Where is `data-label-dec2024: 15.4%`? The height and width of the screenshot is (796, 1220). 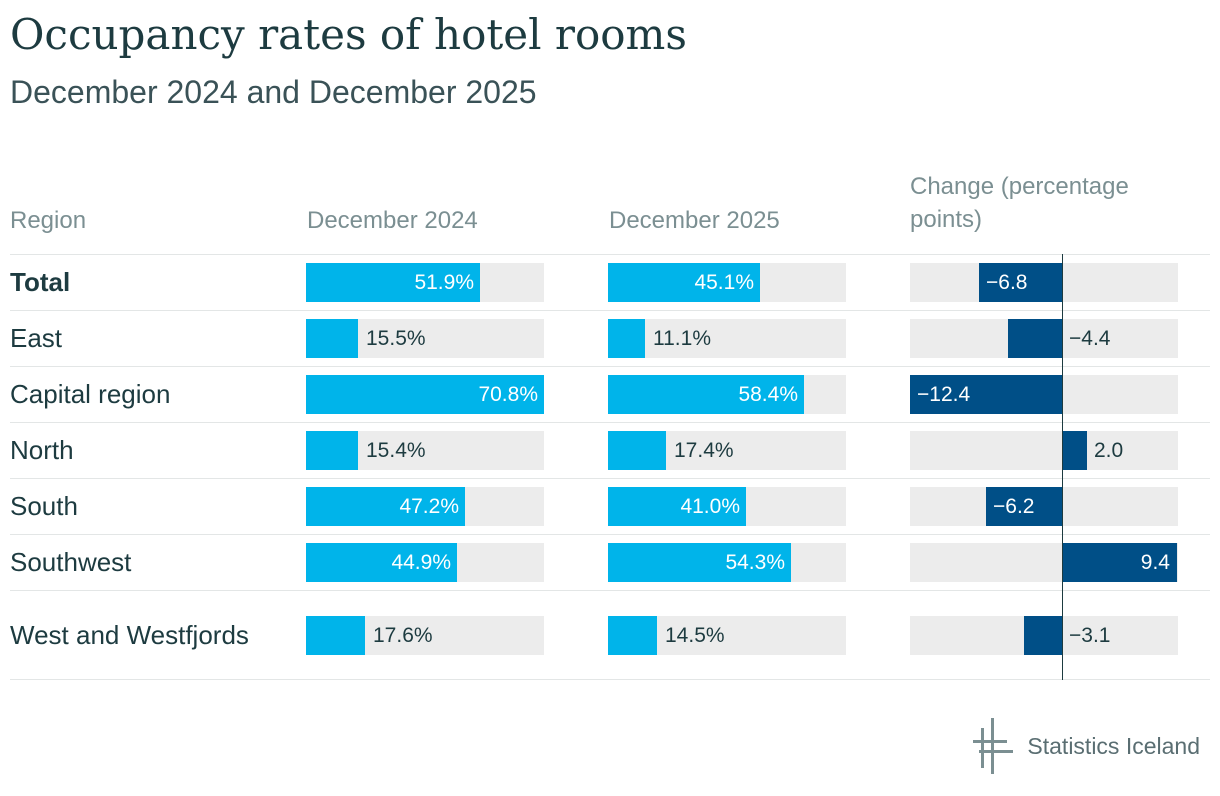
data-label-dec2024: 15.4% is located at coordinates (396, 450).